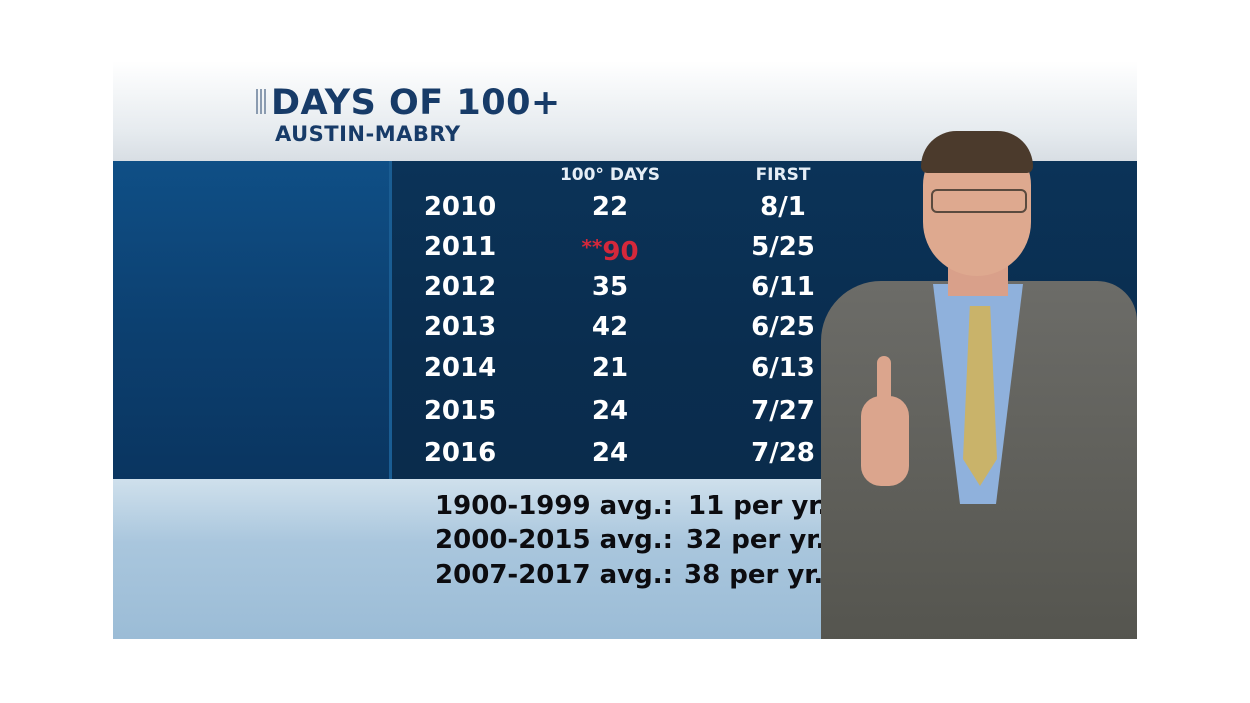 The width and height of the screenshot is (1250, 703). What do you see at coordinates (610, 287) in the screenshot?
I see `row-days: 35` at bounding box center [610, 287].